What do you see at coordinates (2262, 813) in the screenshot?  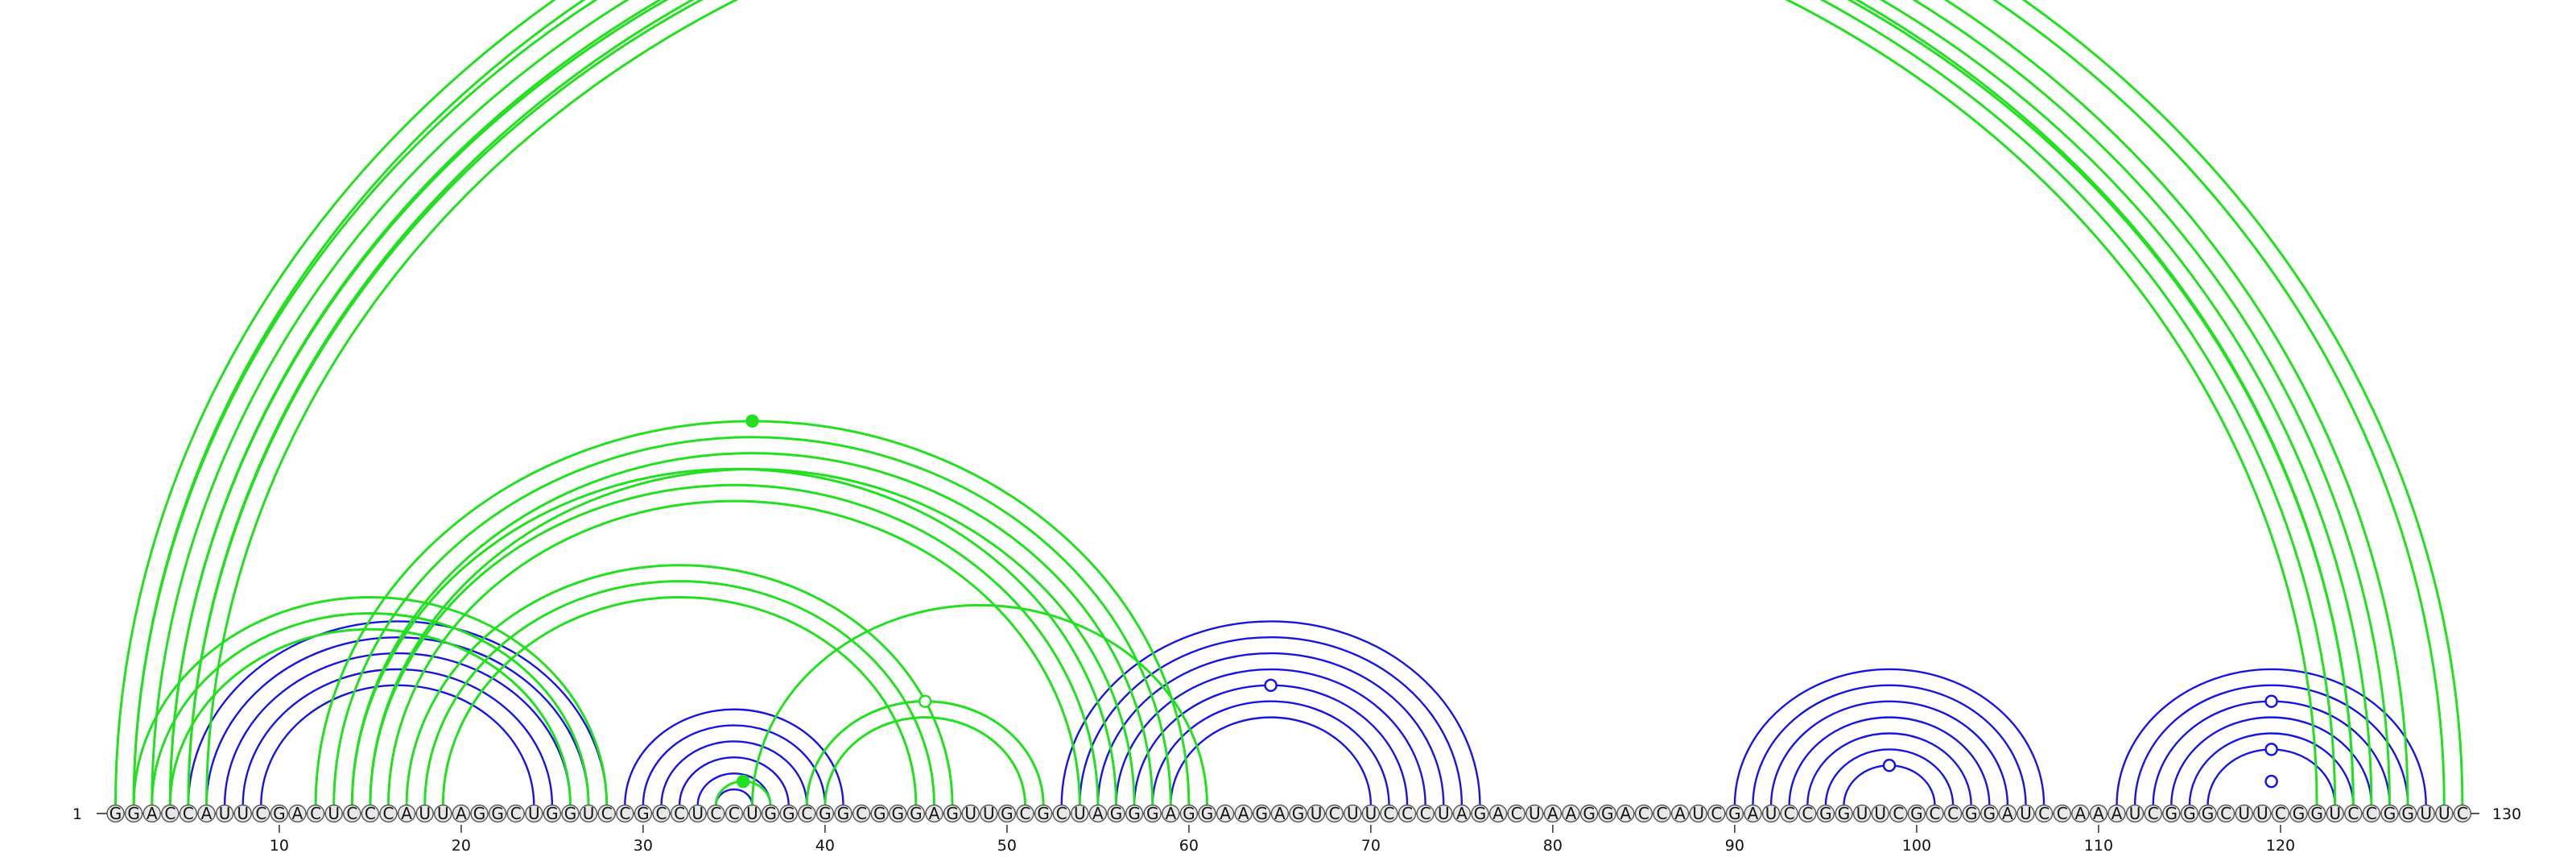 I see `nucleotide-119-circle` at bounding box center [2262, 813].